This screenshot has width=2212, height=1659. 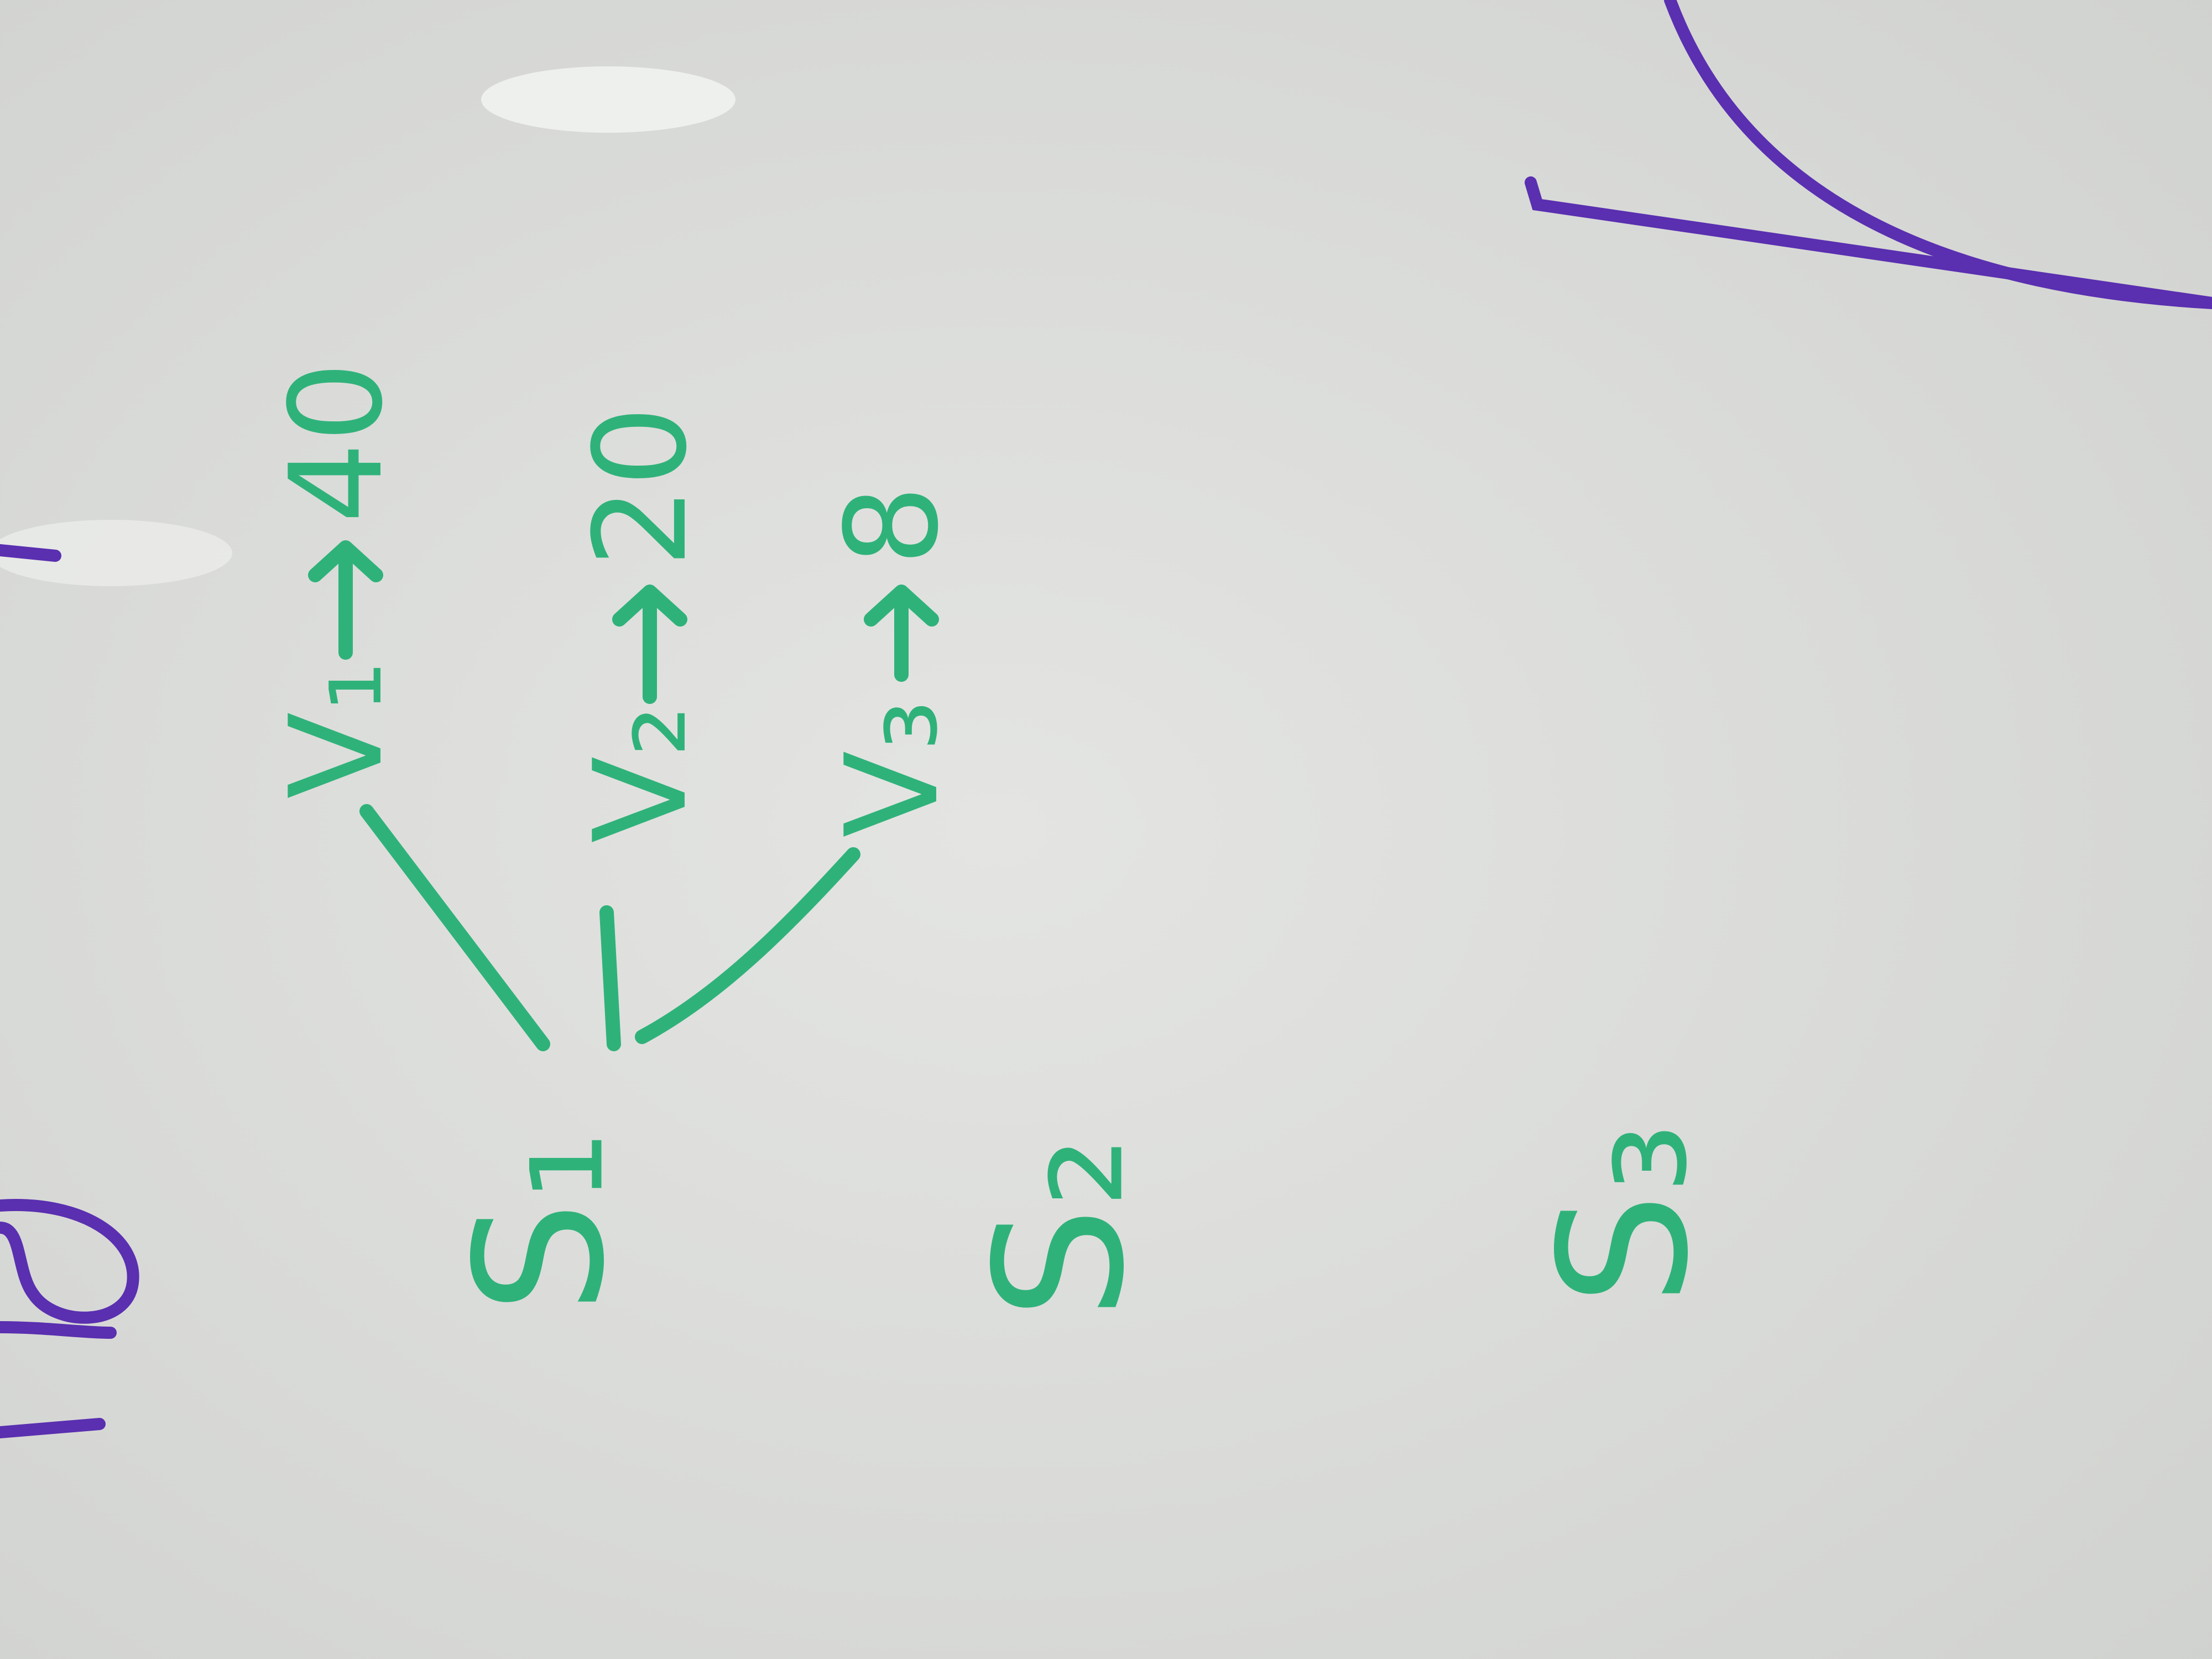 I want to click on branch-label: V₁, so click(x=337, y=730).